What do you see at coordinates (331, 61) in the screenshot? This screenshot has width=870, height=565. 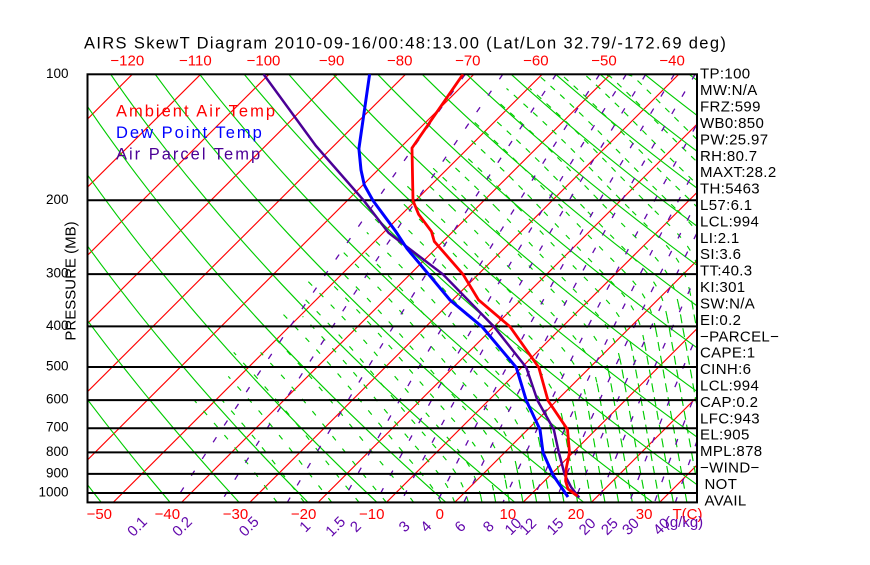 I see `svg-text: −90` at bounding box center [331, 61].